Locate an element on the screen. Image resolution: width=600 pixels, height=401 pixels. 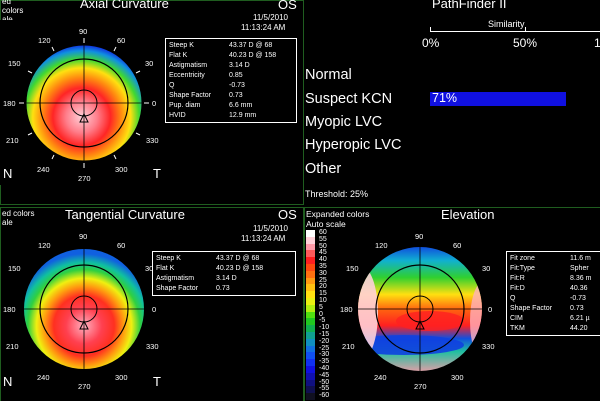
elevation-scale-label: -50 is located at coordinates (324, 382).